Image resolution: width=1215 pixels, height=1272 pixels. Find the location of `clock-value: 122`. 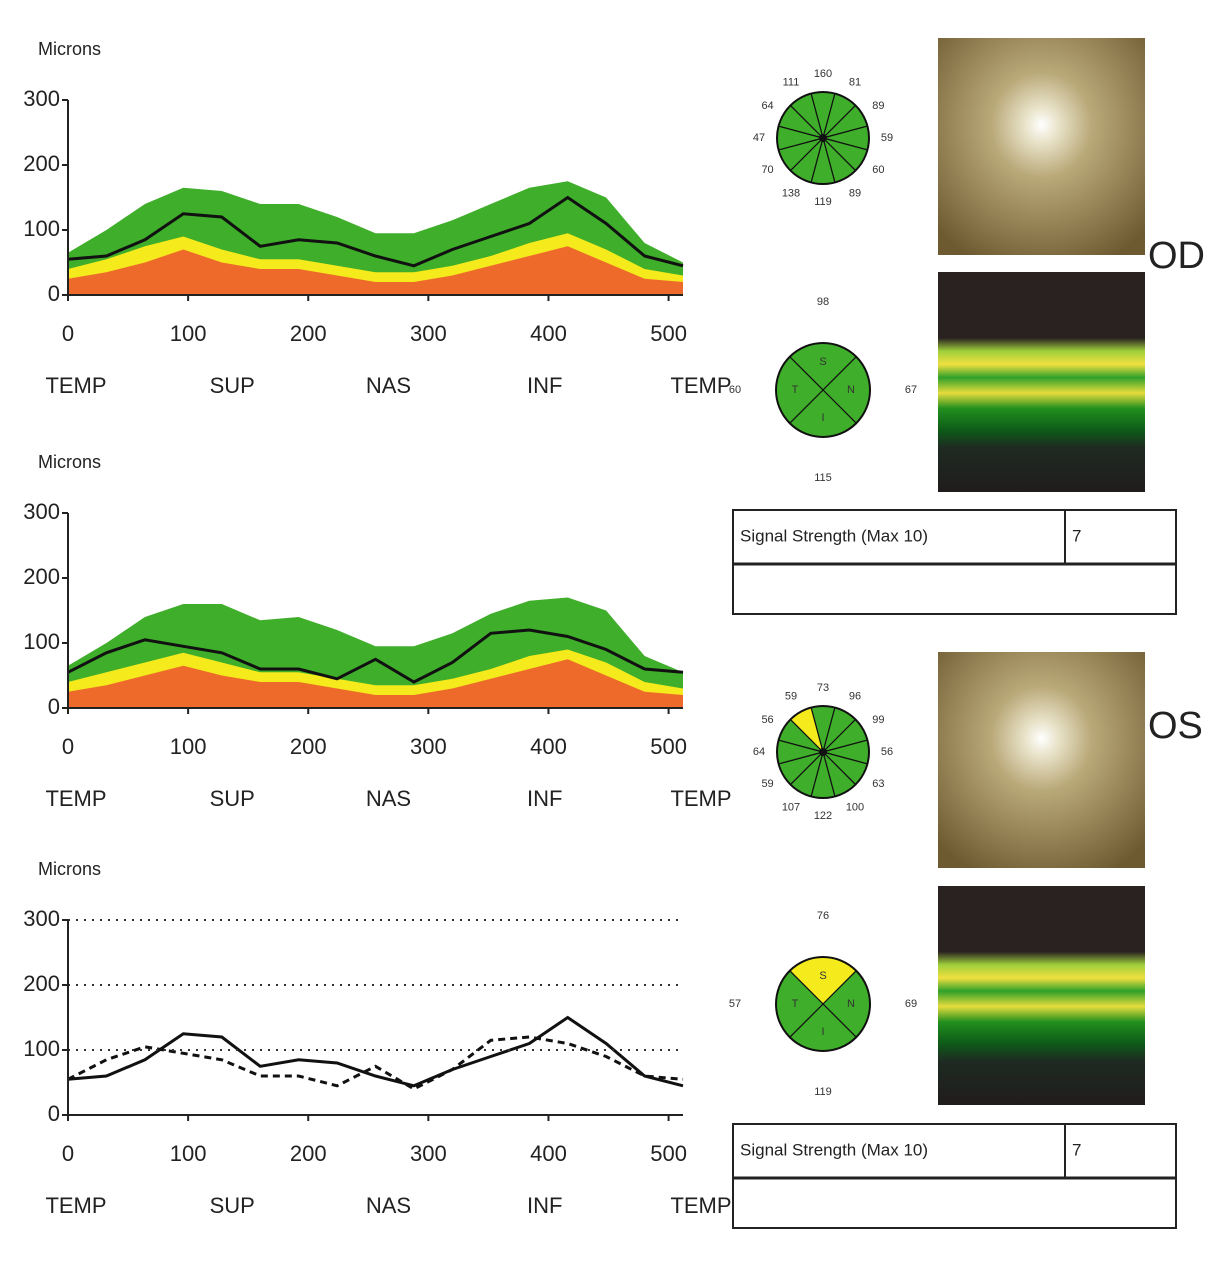

clock-value: 122 is located at coordinates (823, 816).